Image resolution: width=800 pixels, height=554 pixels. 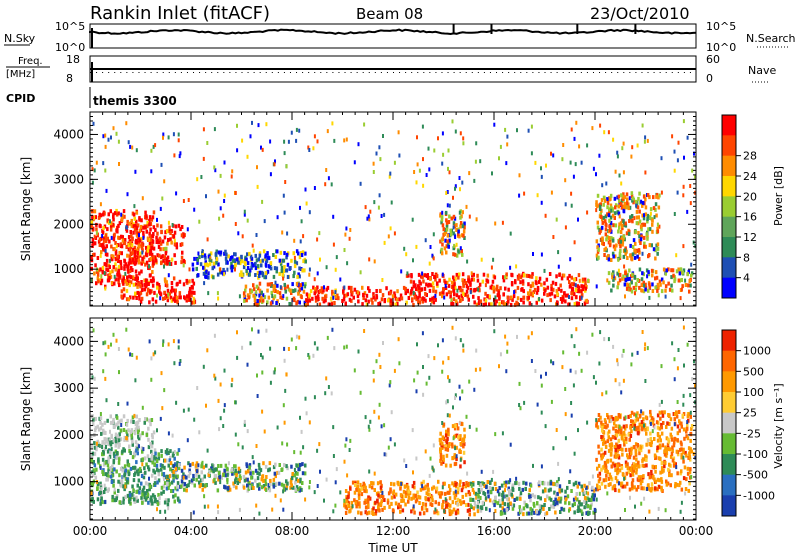 I want to click on y-tick-label: 2000, so click(x=68, y=224).